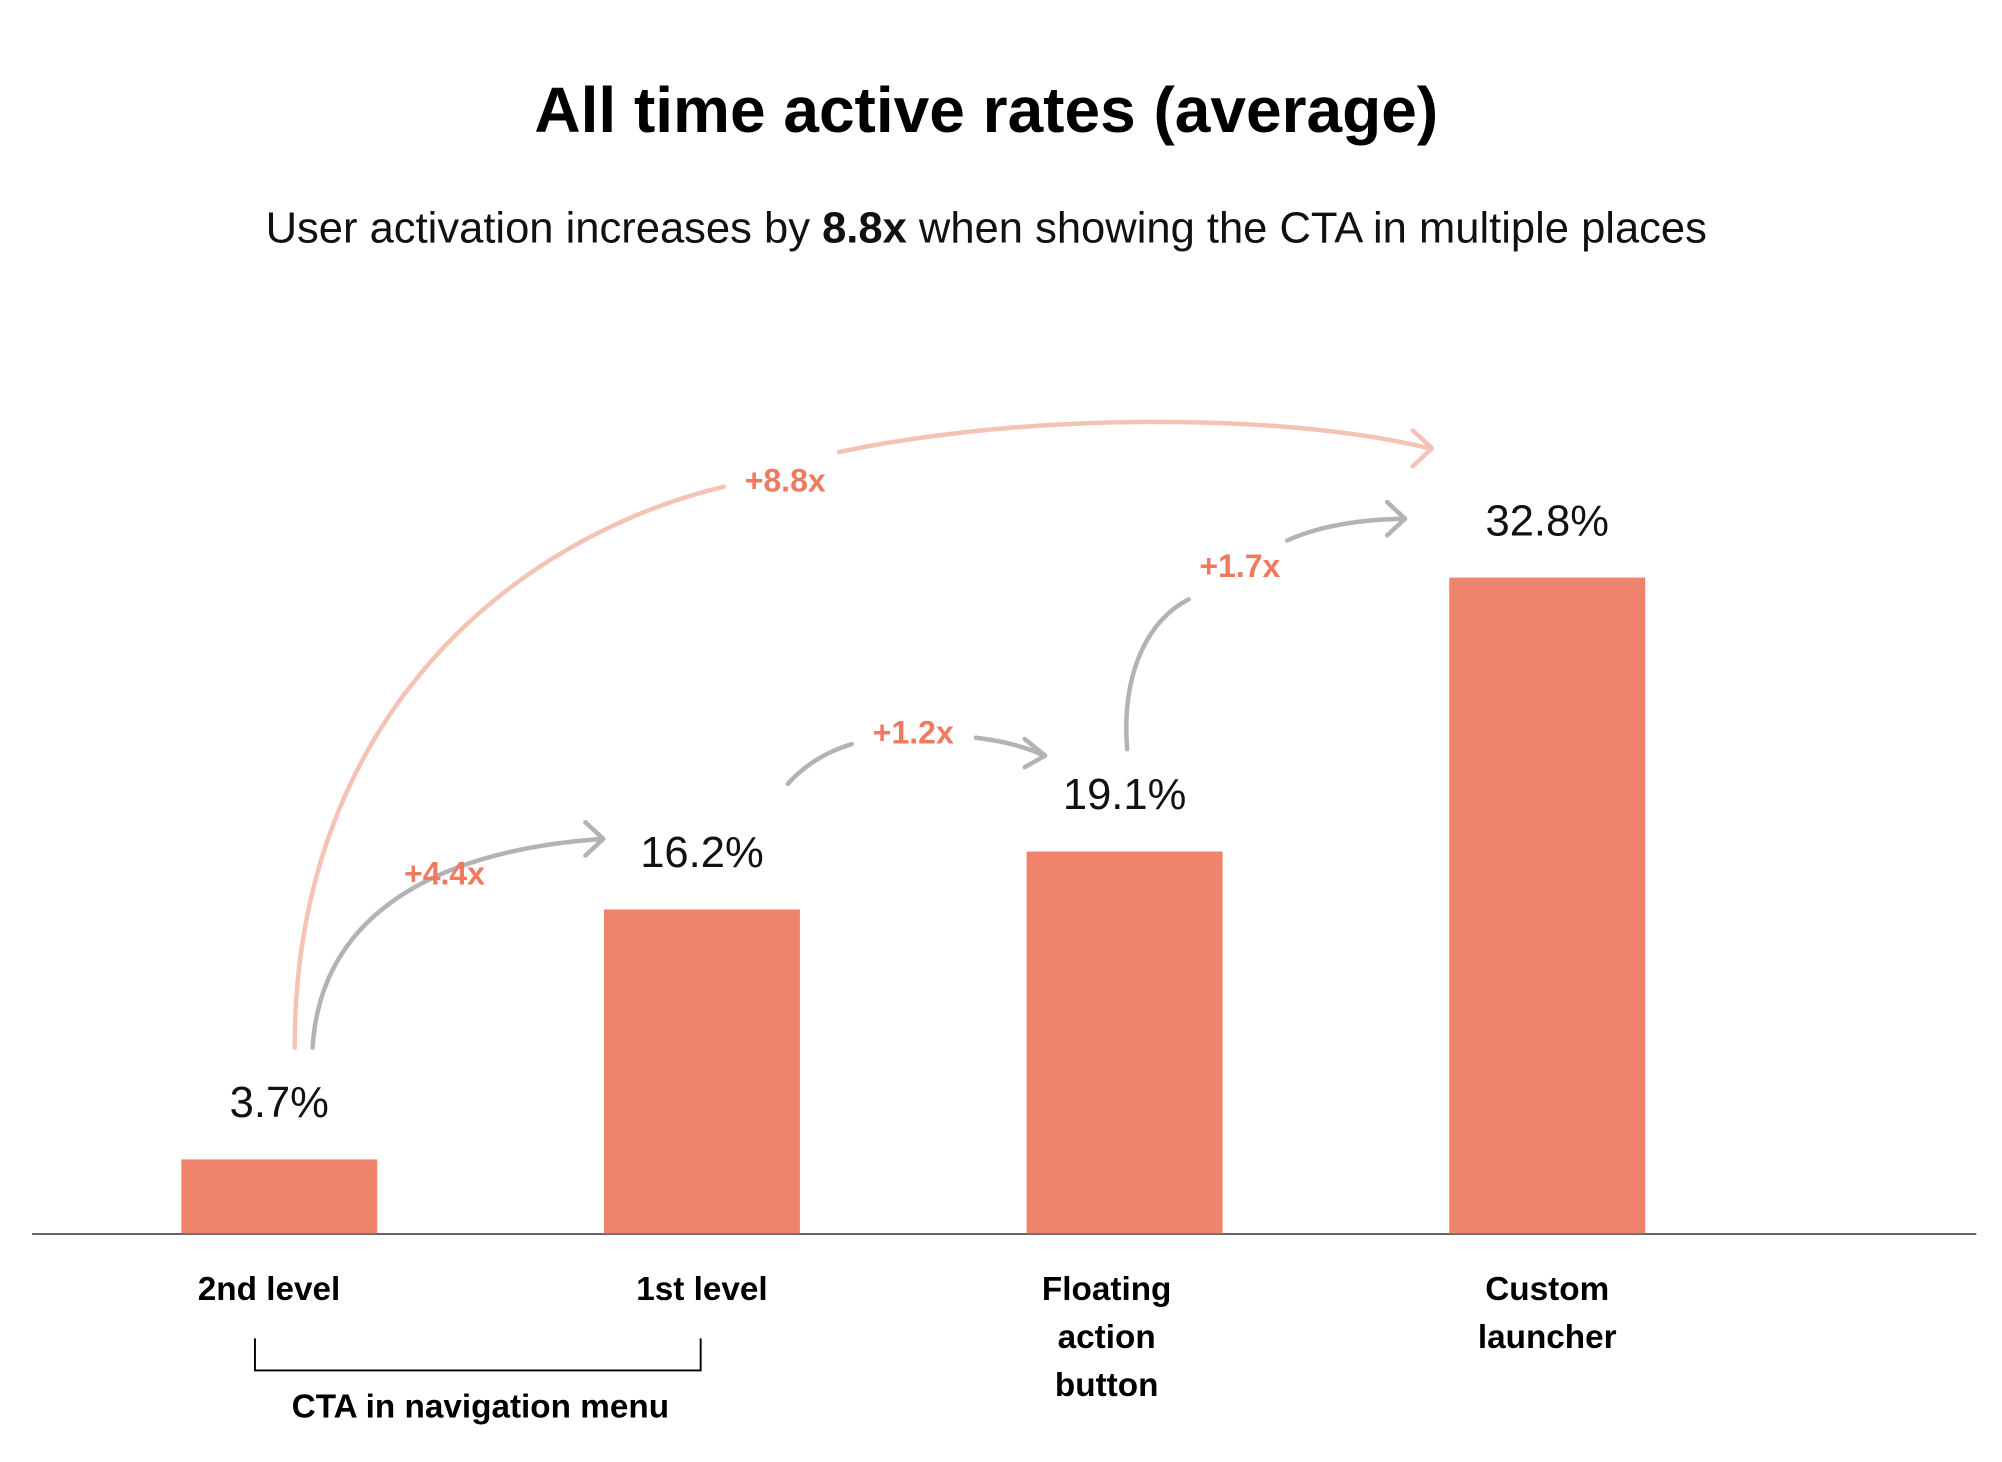 Image resolution: width=2002 pixels, height=1462 pixels. What do you see at coordinates (785, 480) in the screenshot?
I see `overall-label: +8.8x` at bounding box center [785, 480].